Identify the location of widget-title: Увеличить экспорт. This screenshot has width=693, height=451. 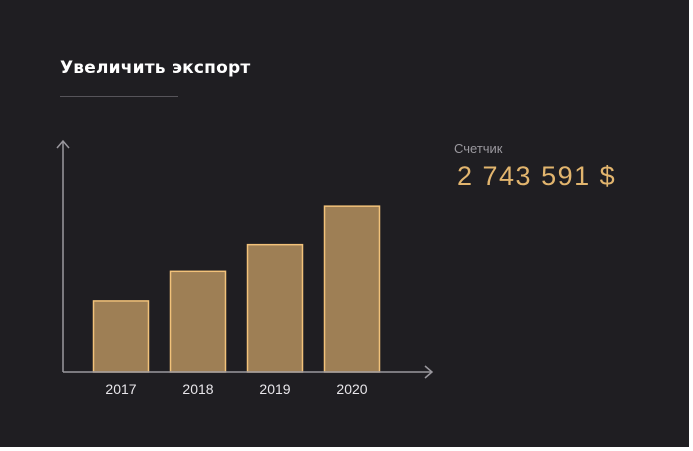
(155, 68).